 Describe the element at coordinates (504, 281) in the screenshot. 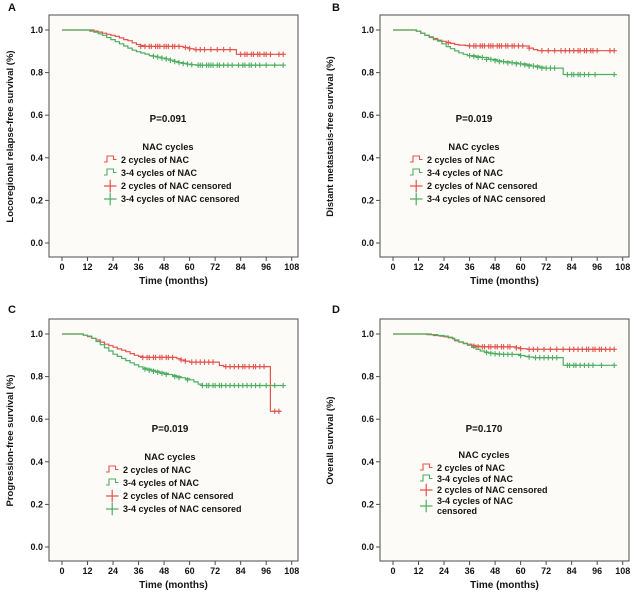

I see `x-axis-title: Time (months)` at that location.